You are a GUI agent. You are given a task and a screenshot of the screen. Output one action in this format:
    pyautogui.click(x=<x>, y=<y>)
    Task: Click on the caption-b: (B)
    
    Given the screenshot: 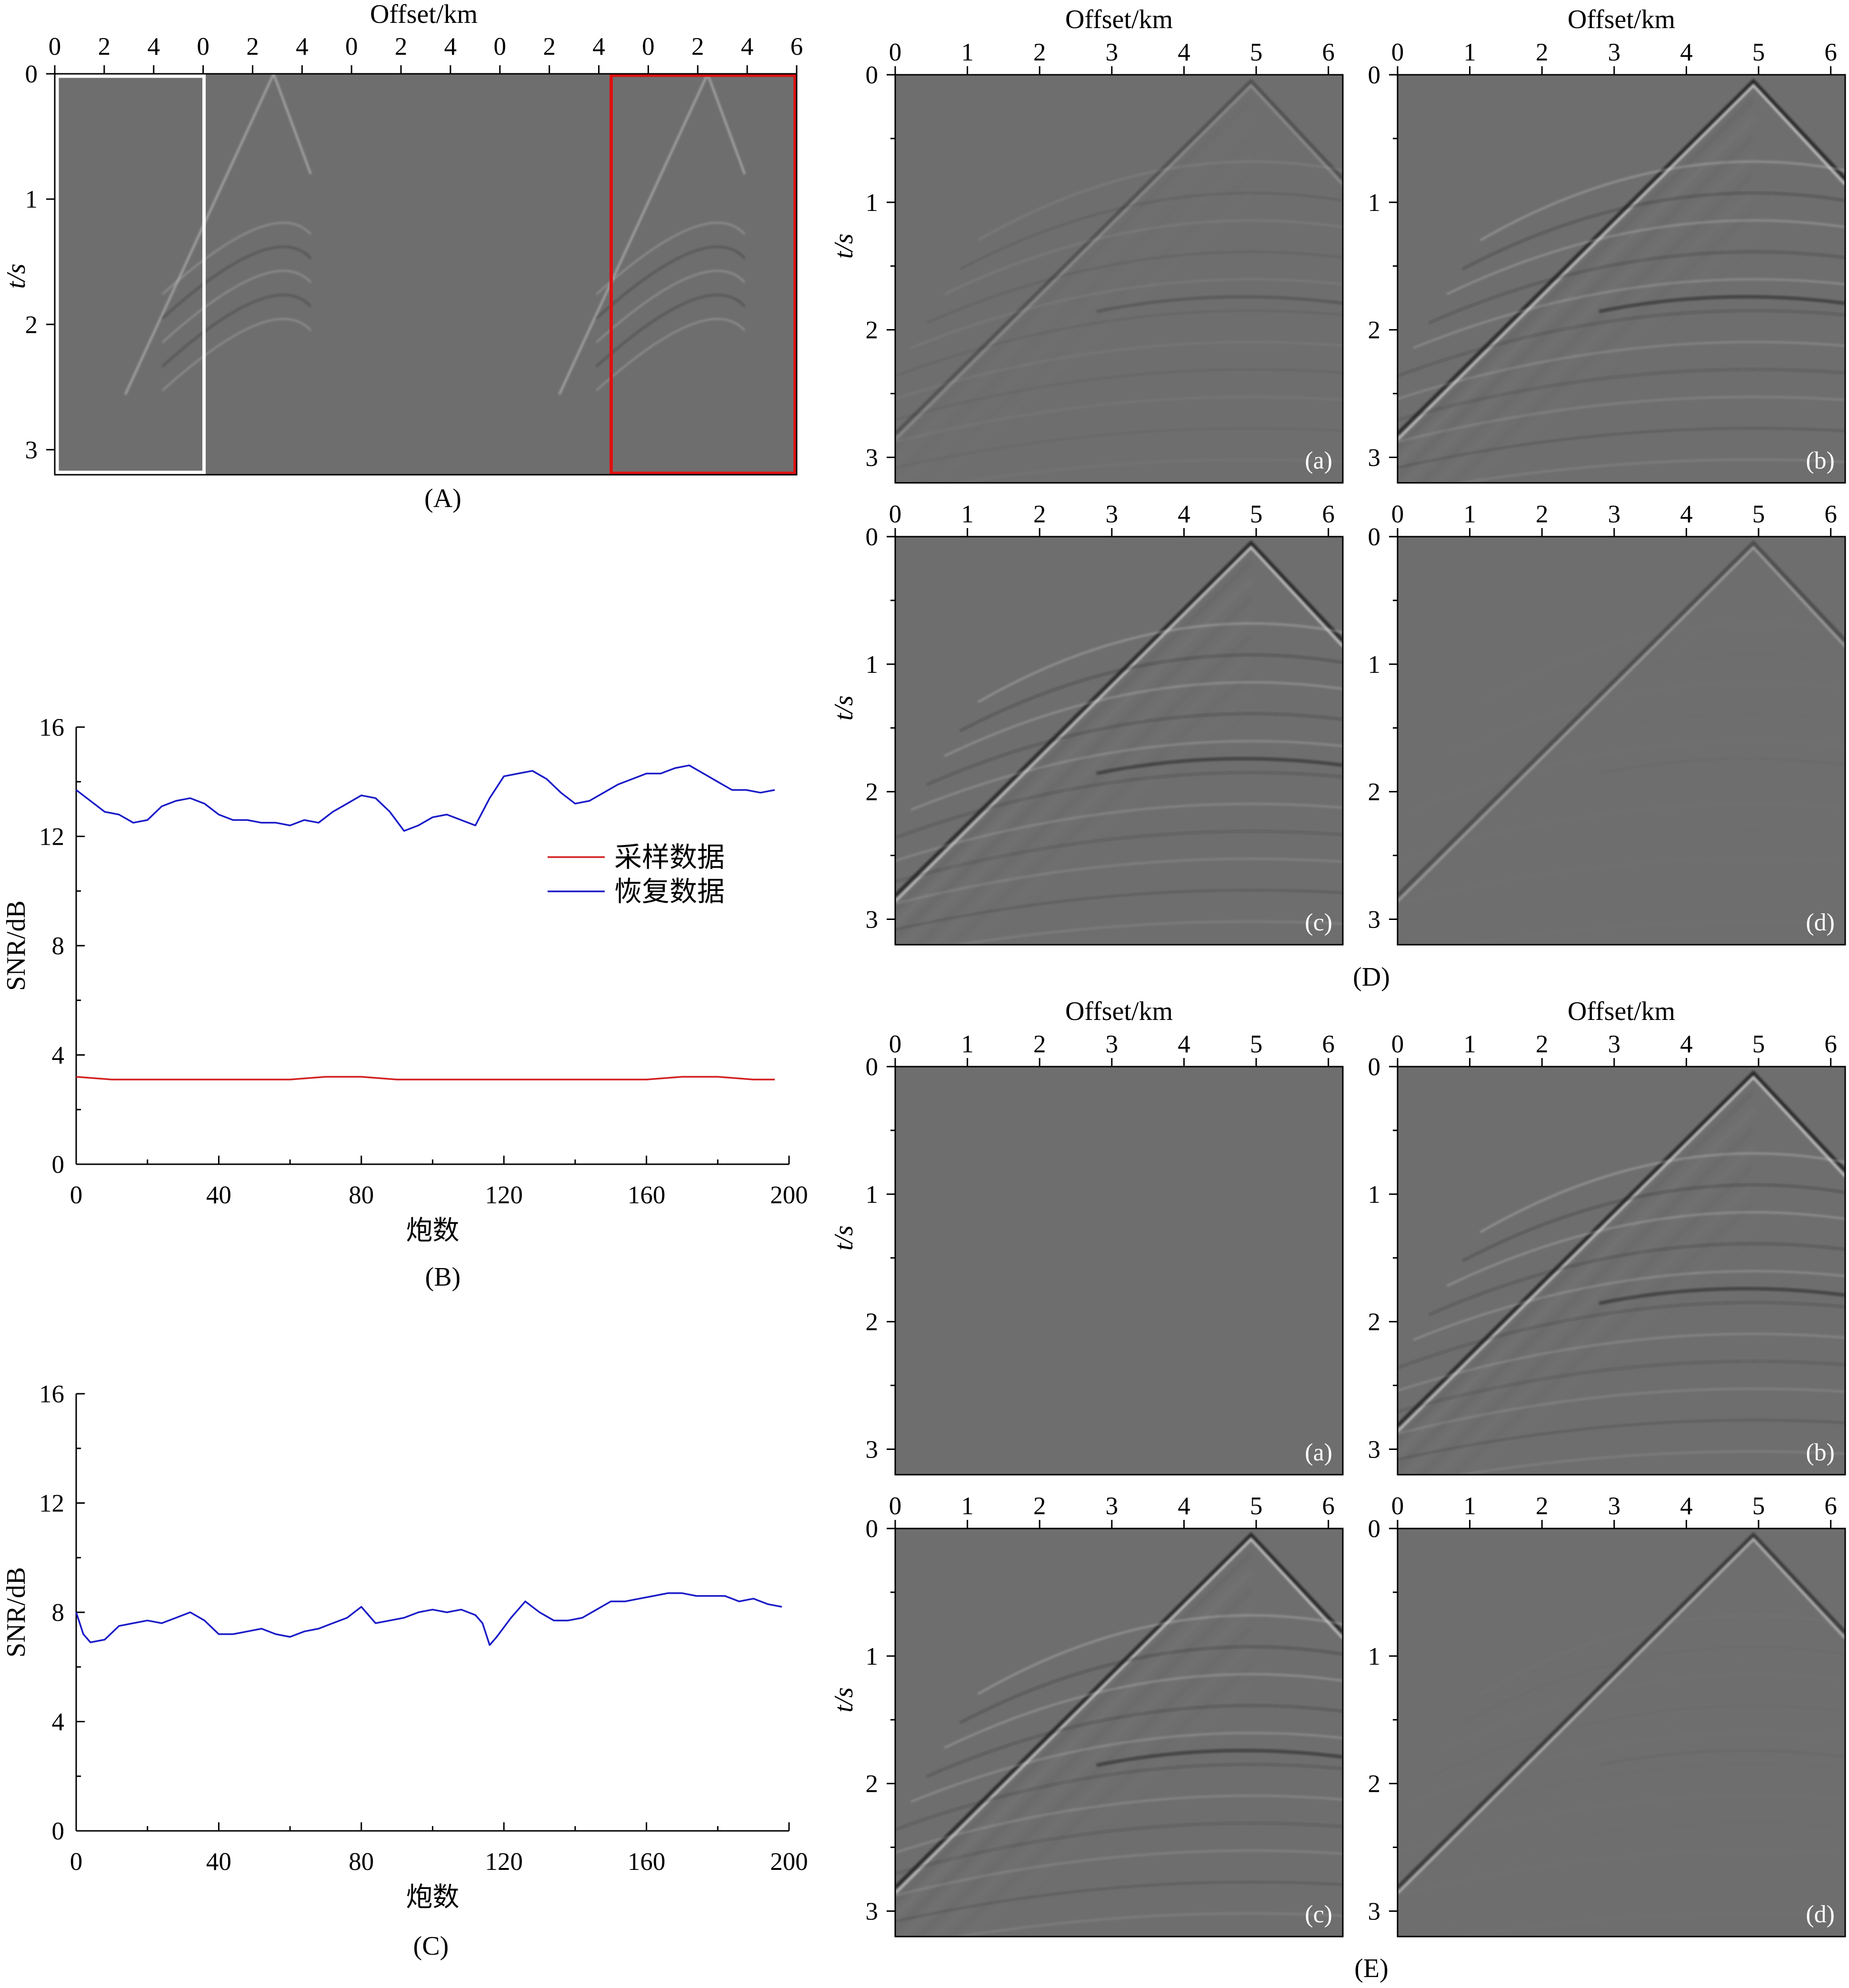 What is the action you would take?
    pyautogui.click(x=443, y=1277)
    